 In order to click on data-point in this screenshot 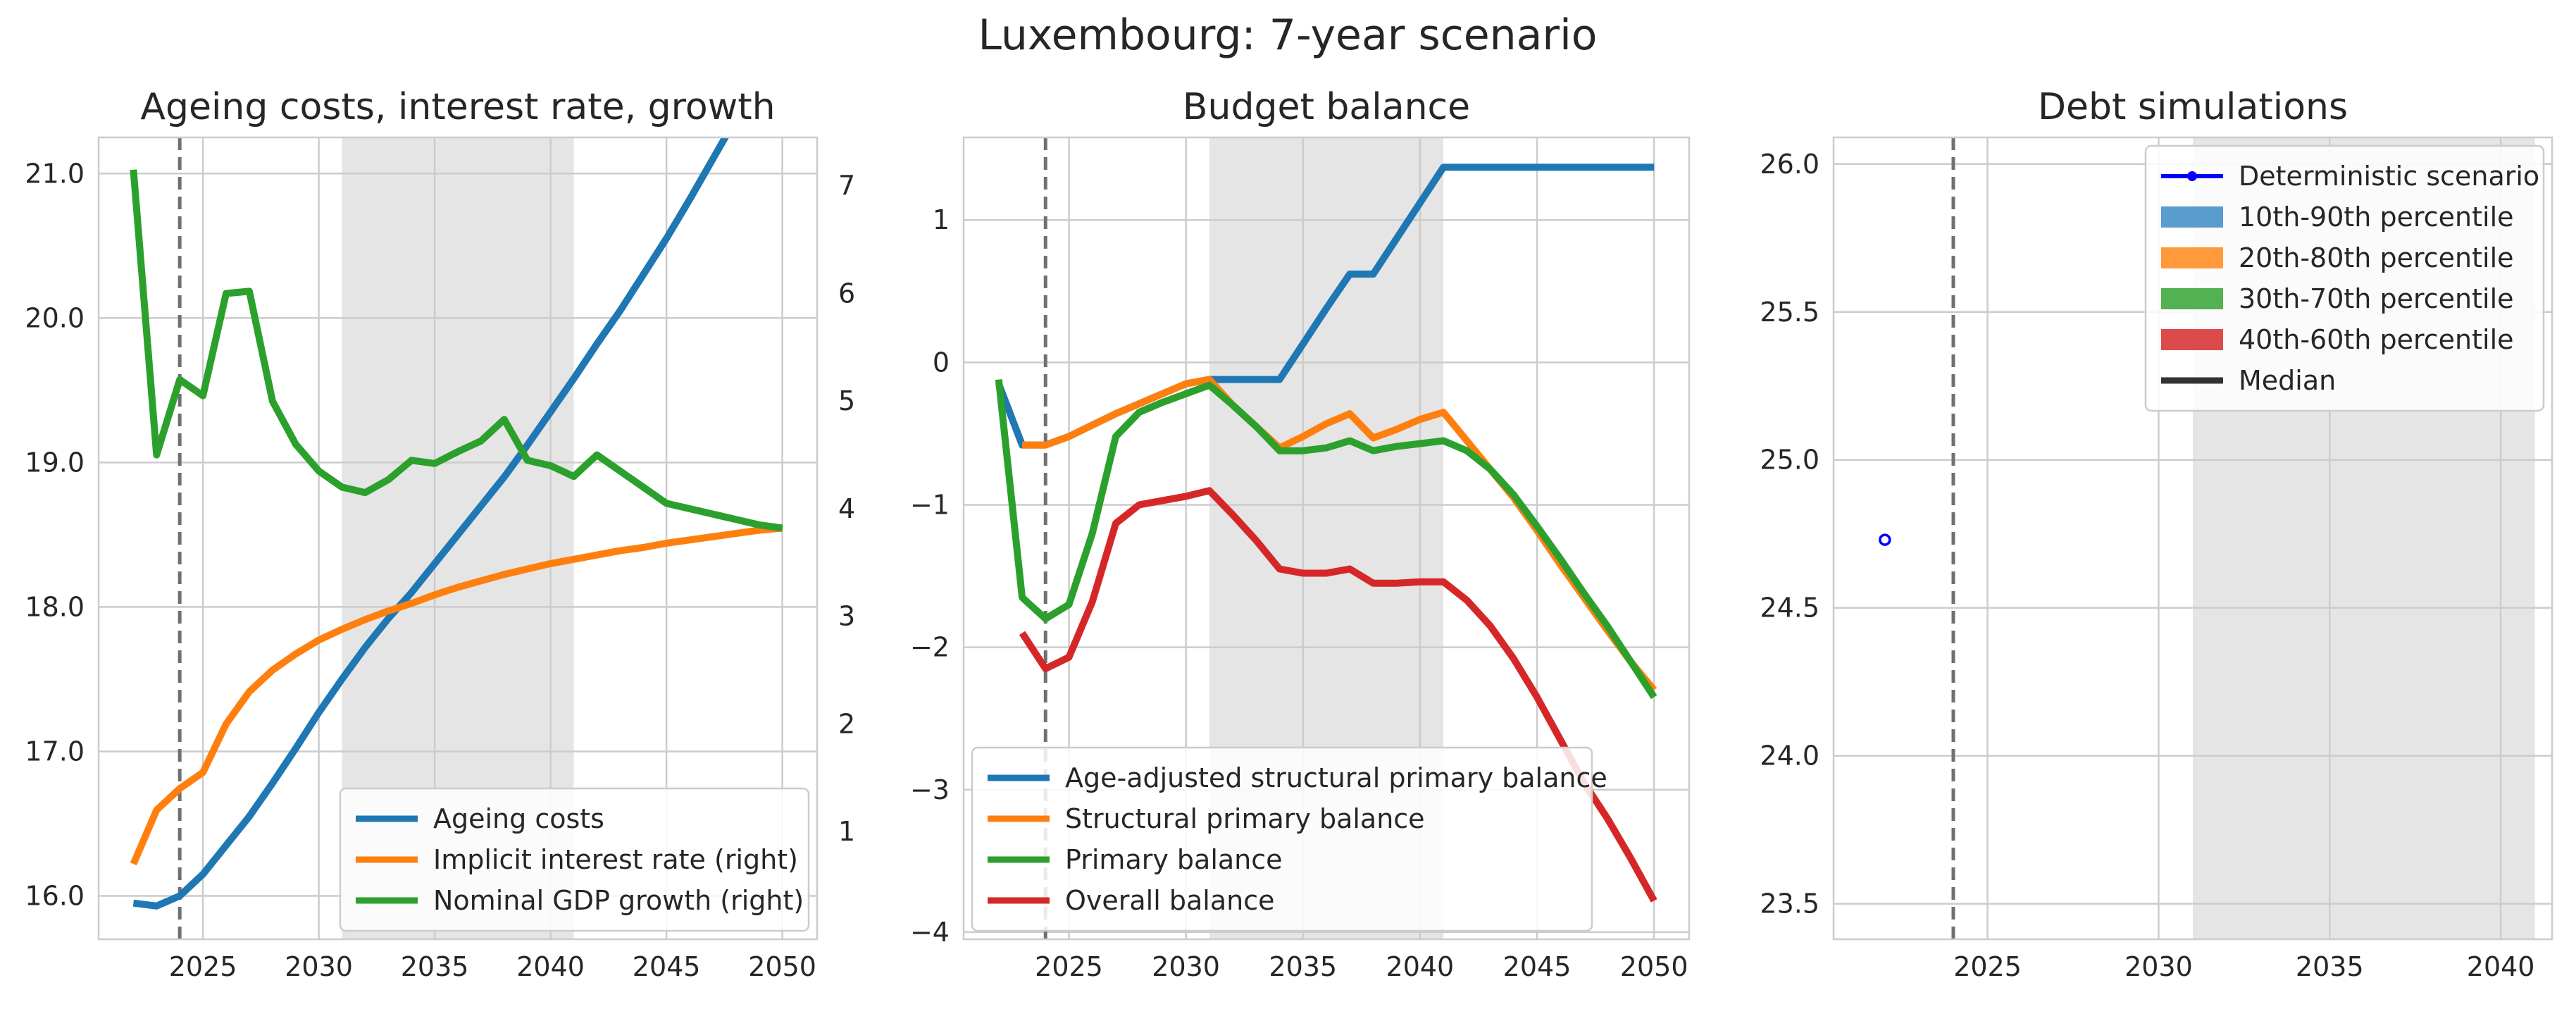, I will do `click(1885, 539)`.